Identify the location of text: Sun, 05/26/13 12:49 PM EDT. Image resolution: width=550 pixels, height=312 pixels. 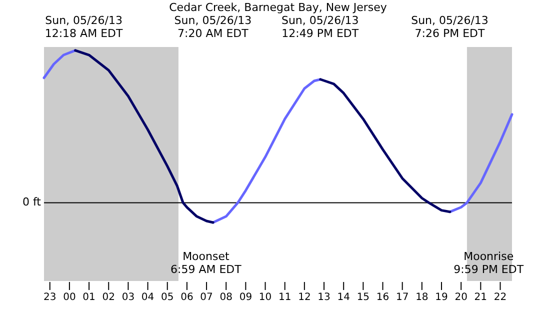
(320, 27).